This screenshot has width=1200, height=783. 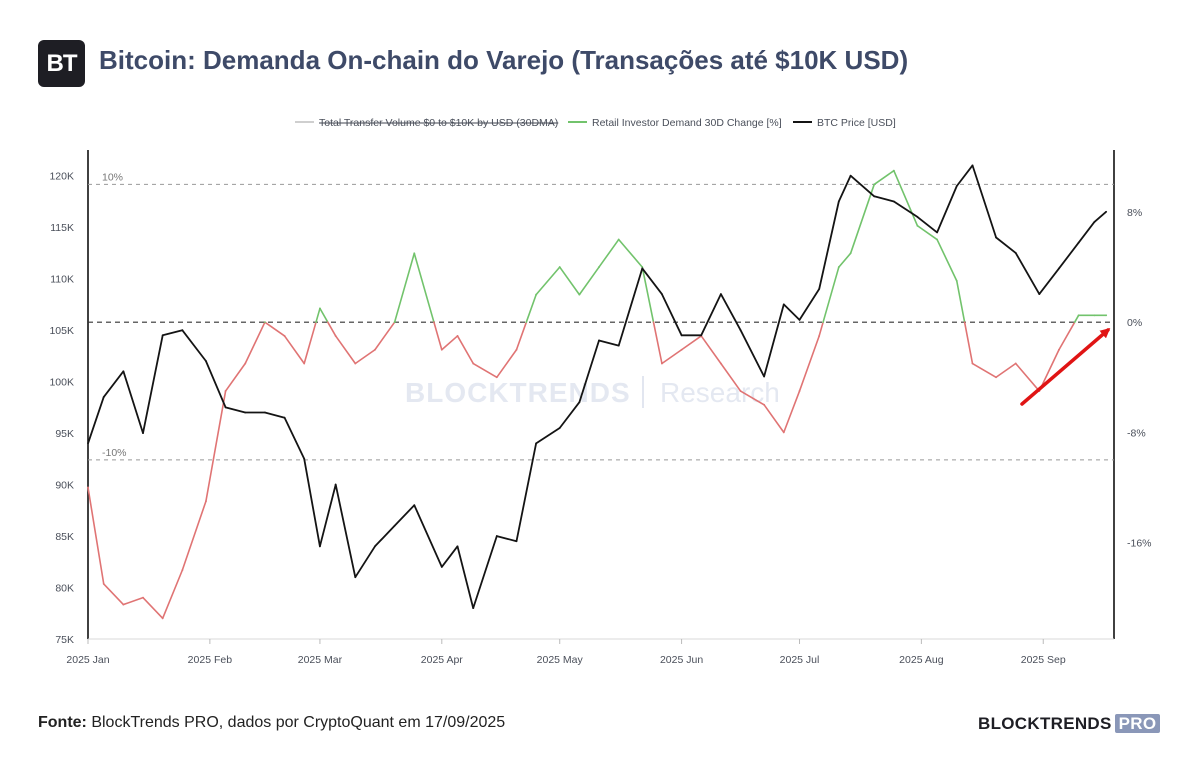 I want to click on watermark: BLOCKTRENDS Research, so click(x=592, y=392).